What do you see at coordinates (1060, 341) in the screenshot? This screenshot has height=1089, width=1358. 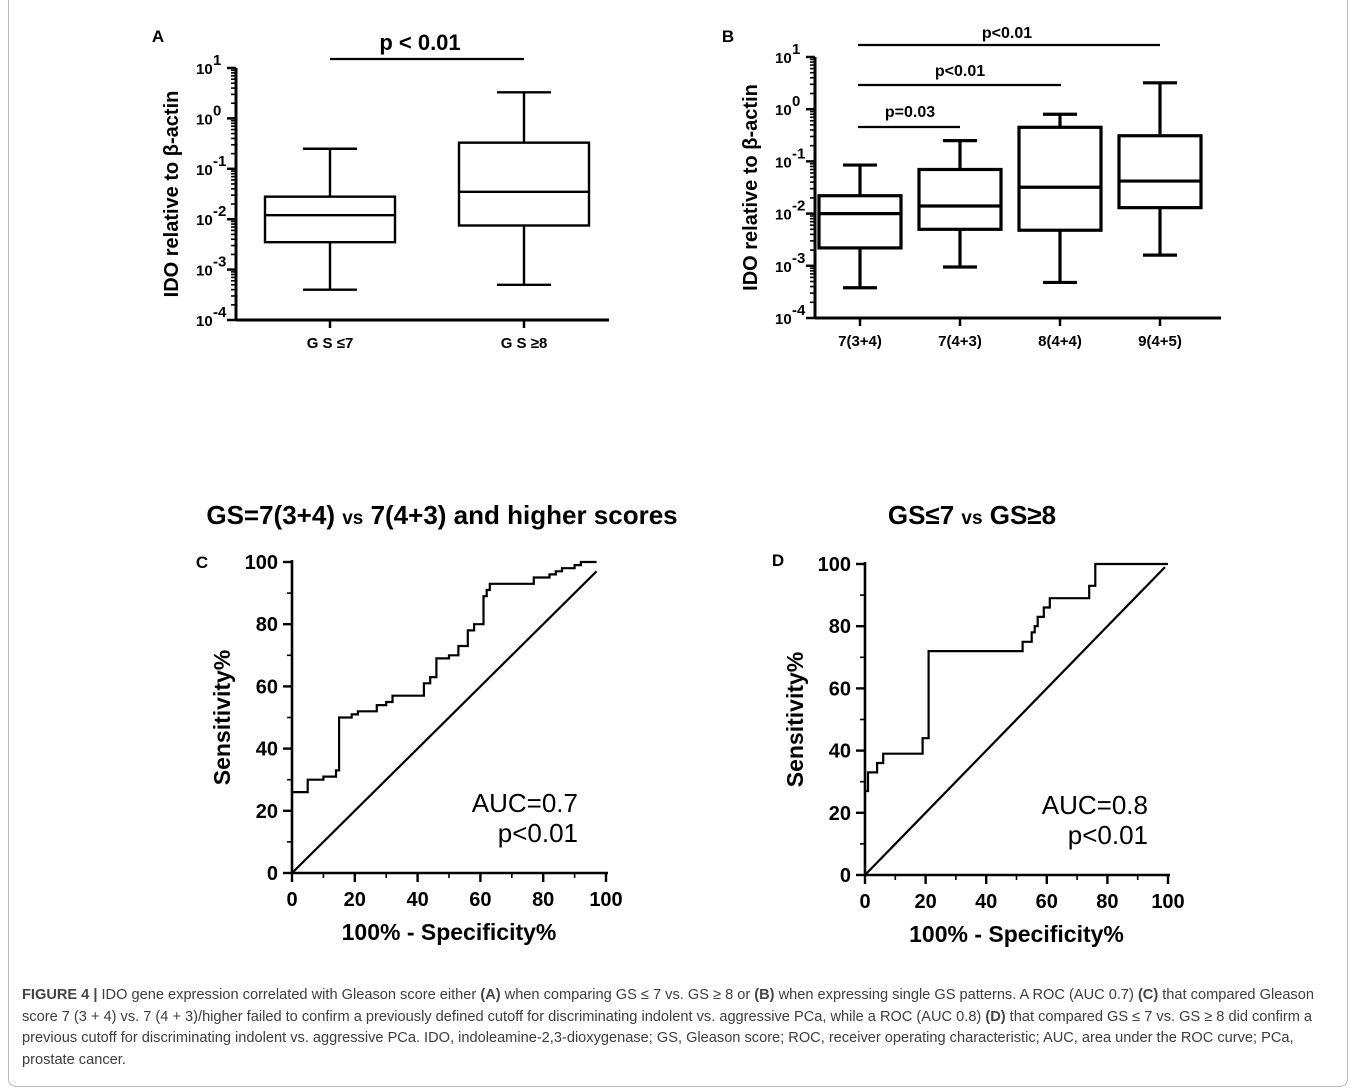 I see `x-tick-label: 8(4+4)` at bounding box center [1060, 341].